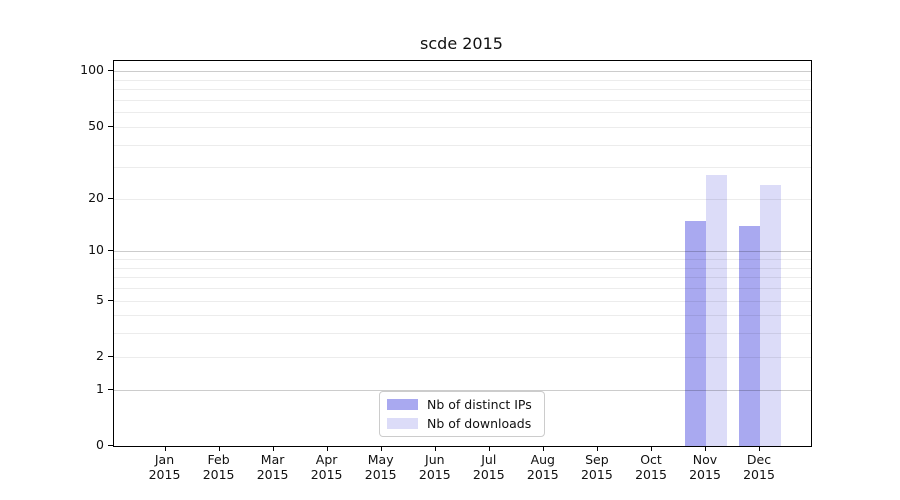 The width and height of the screenshot is (900, 500). I want to click on legend: Nb of distinct IPs Nb of downloads, so click(462, 414).